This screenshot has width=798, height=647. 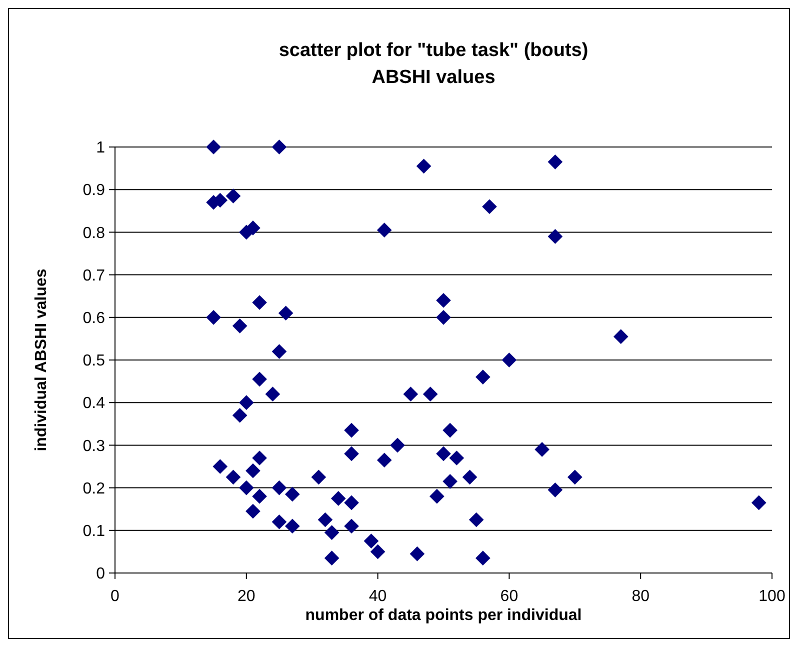 I want to click on y-tick-label: 0.4, so click(x=94, y=403).